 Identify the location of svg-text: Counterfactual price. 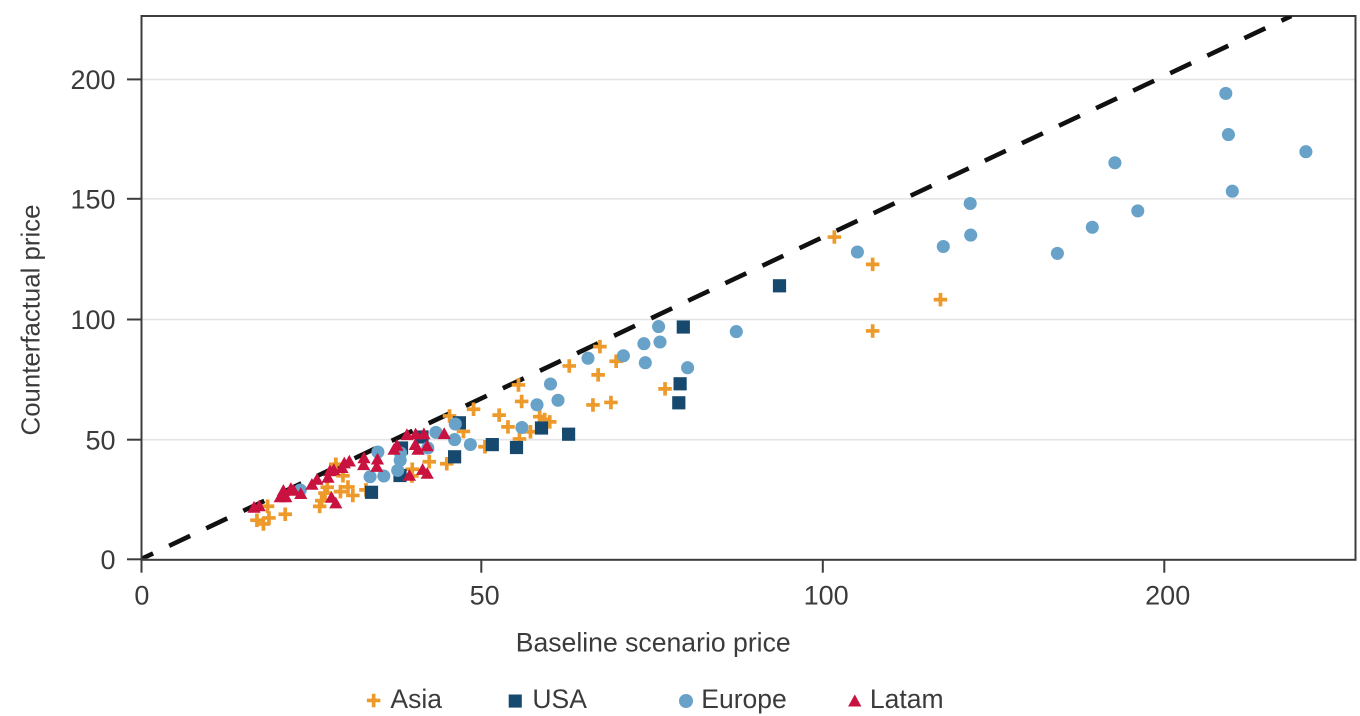
(32, 320).